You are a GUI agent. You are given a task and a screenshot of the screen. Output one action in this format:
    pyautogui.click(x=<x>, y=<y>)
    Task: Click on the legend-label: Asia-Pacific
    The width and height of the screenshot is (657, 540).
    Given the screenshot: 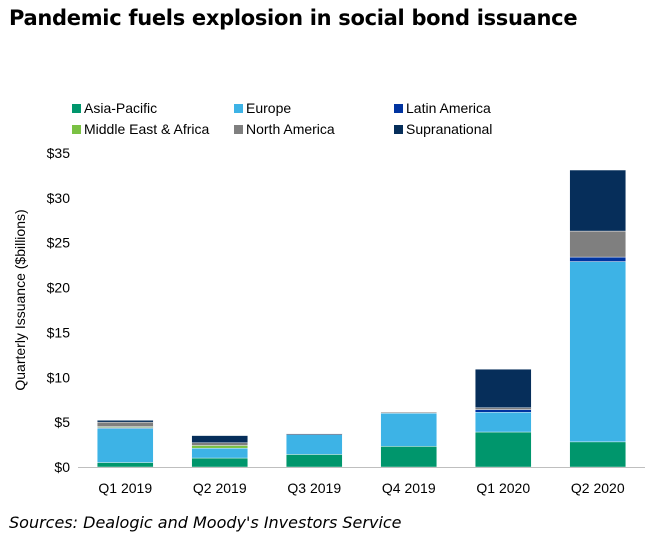 What is the action you would take?
    pyautogui.click(x=120, y=108)
    